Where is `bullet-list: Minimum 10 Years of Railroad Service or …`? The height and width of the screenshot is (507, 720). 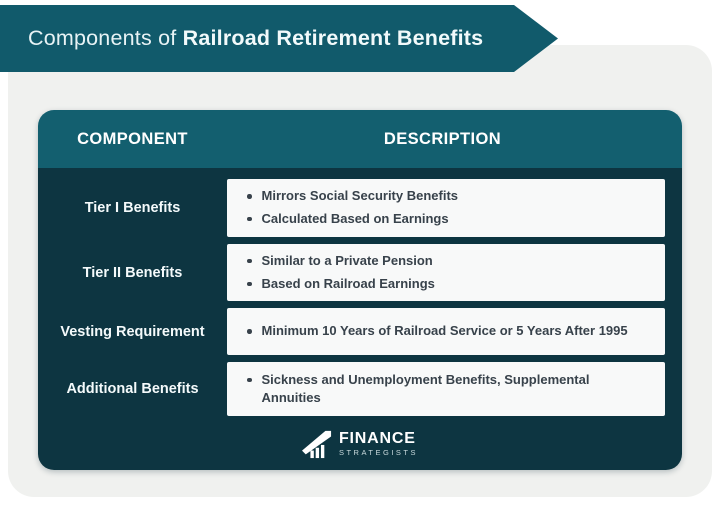
bullet-list: Minimum 10 Years of Railroad Service or … is located at coordinates (437, 331).